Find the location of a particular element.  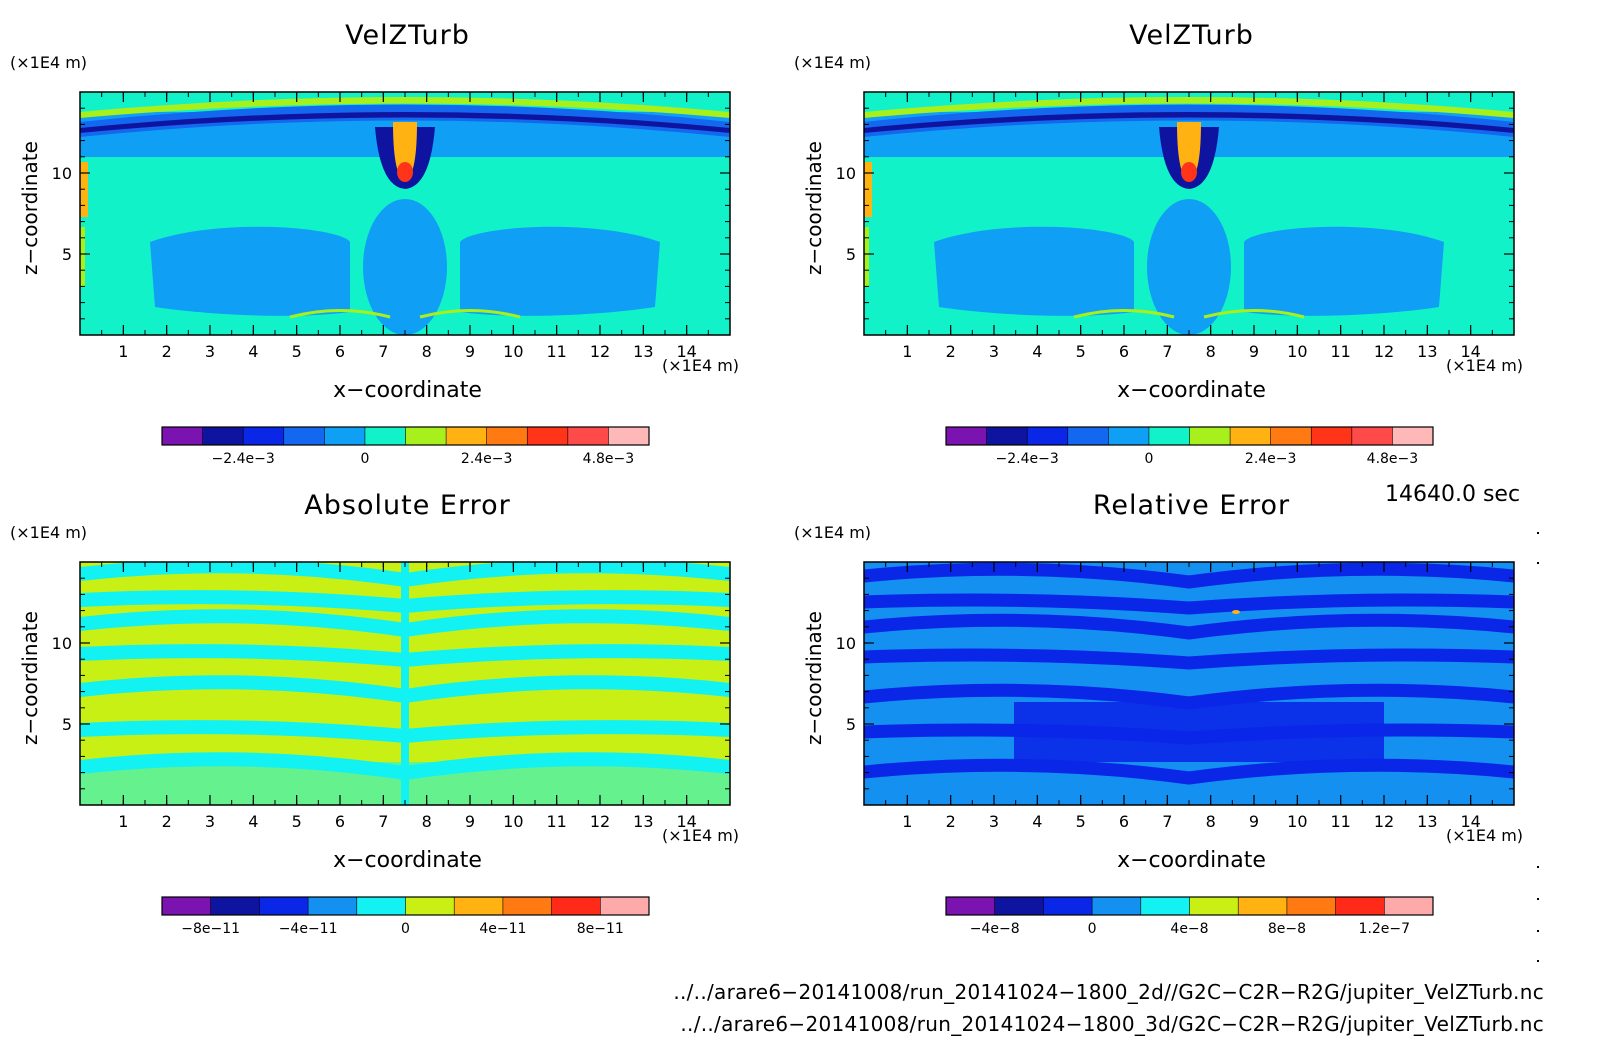

colorbar-label: −8e−11 is located at coordinates (210, 929).